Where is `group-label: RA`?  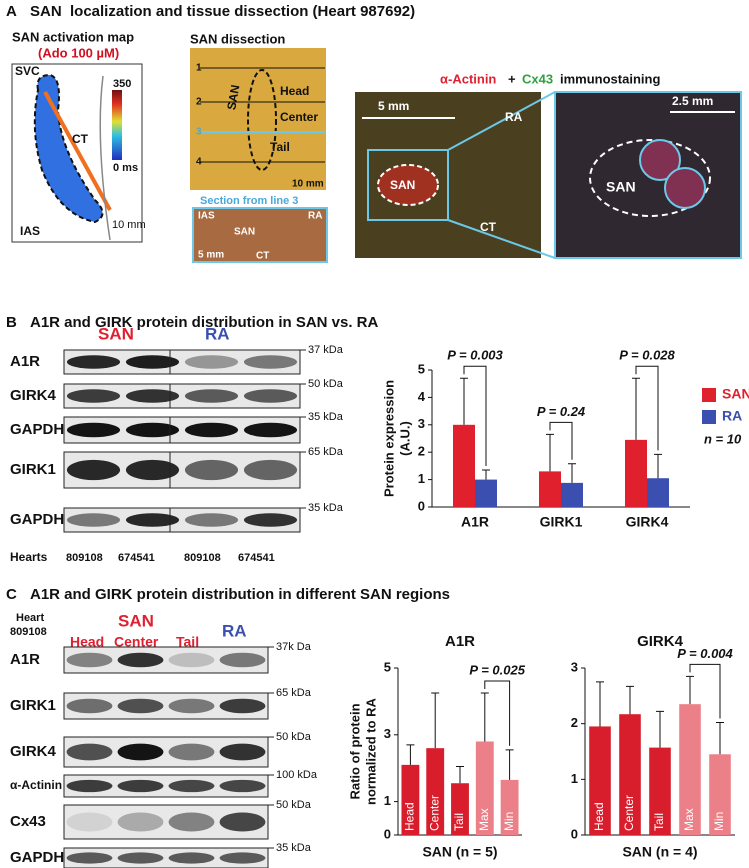 group-label: RA is located at coordinates (234, 630).